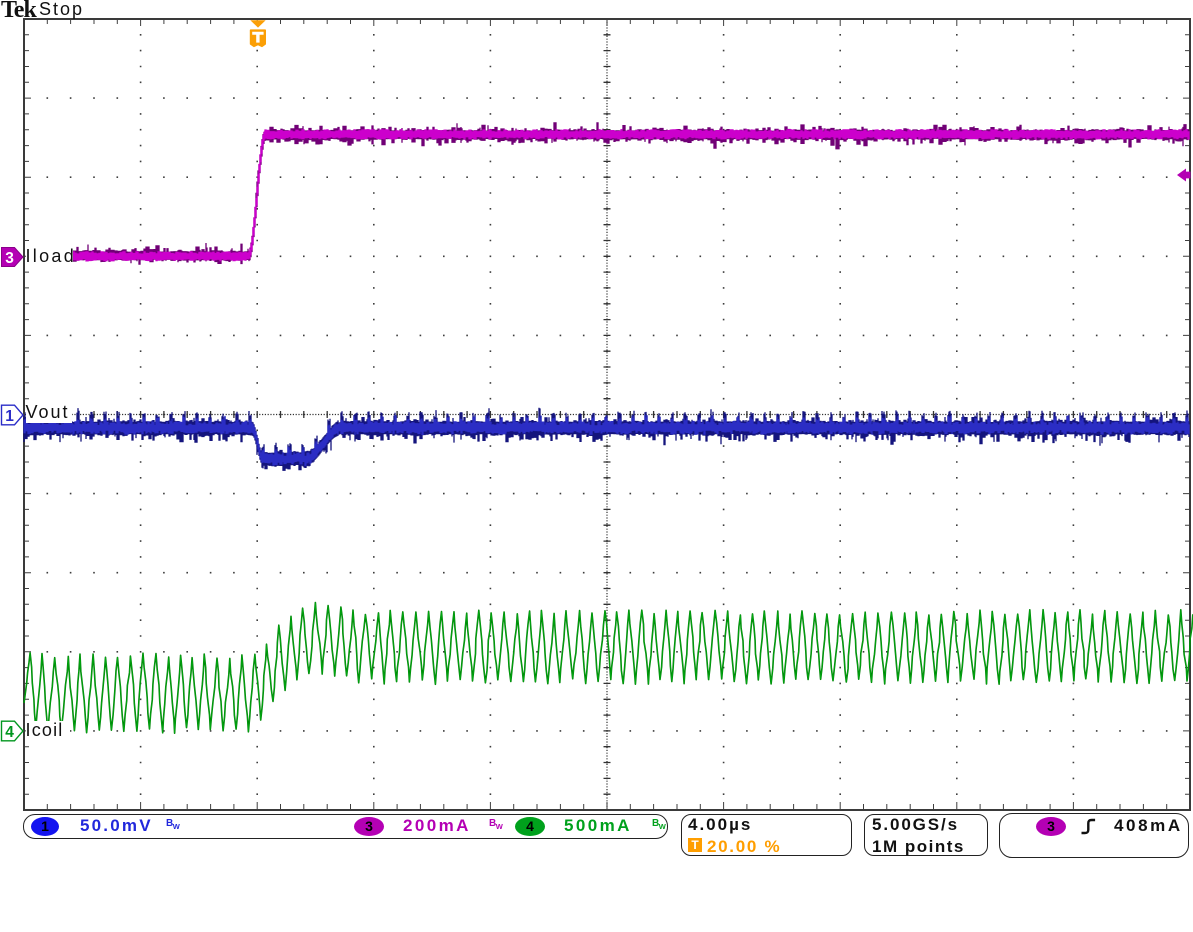 The image size is (1193, 932). What do you see at coordinates (9, 416) in the screenshot?
I see `svg-text: 1` at bounding box center [9, 416].